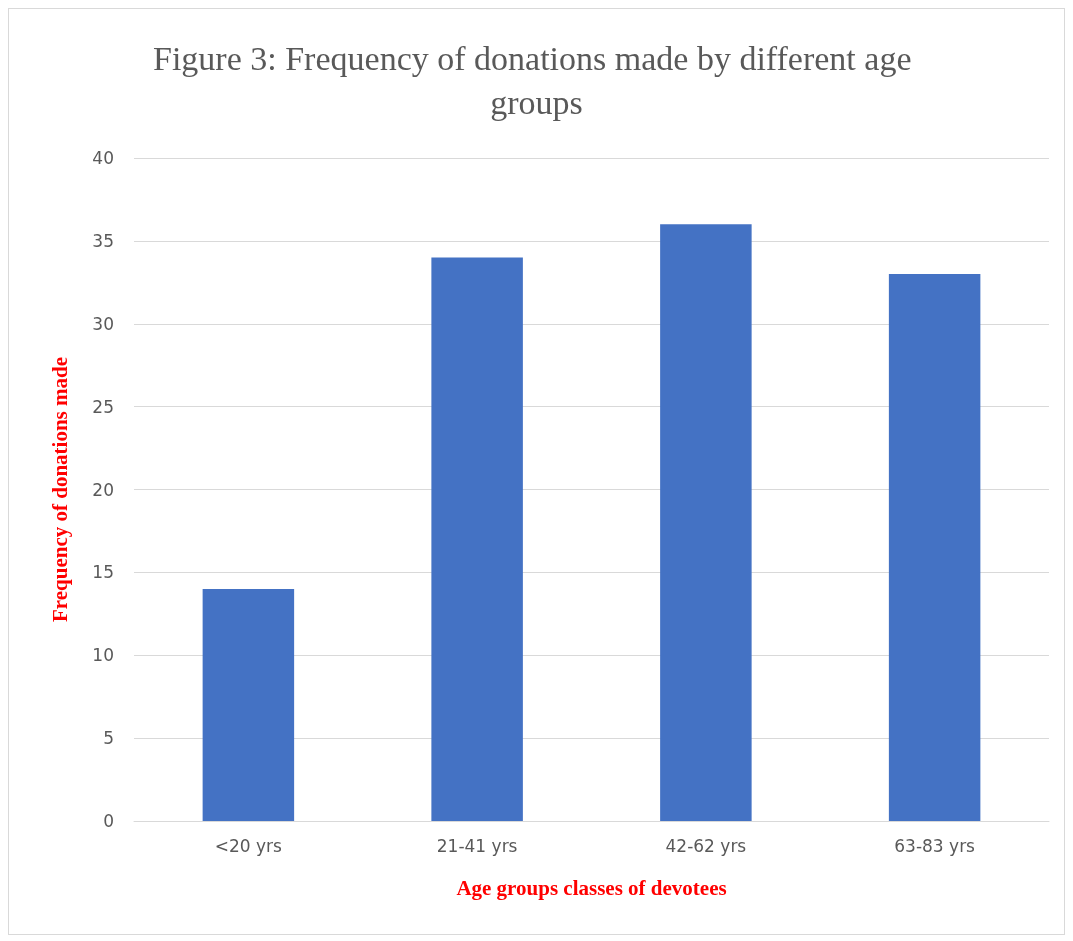 The image size is (1073, 941). What do you see at coordinates (477, 845) in the screenshot?
I see `x-tick-label: 21-41 yrs` at bounding box center [477, 845].